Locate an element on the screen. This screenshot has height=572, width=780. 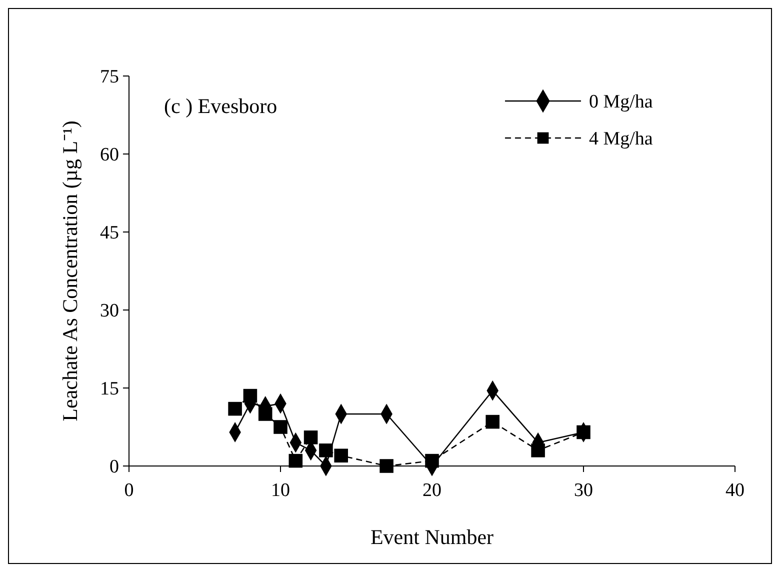
legend-label: 4 Mg/ha is located at coordinates (621, 139).